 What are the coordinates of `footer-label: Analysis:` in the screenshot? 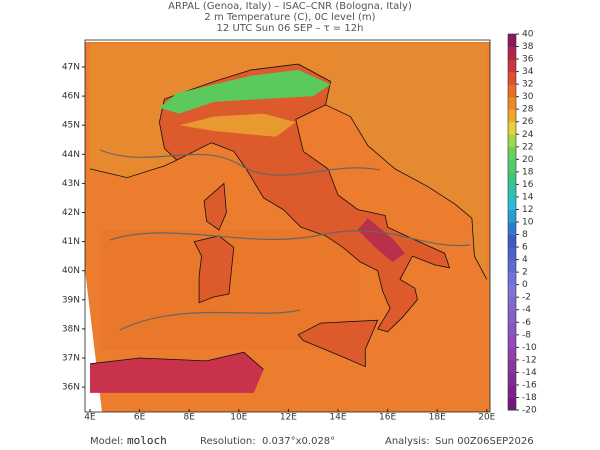 It's located at (407, 441).